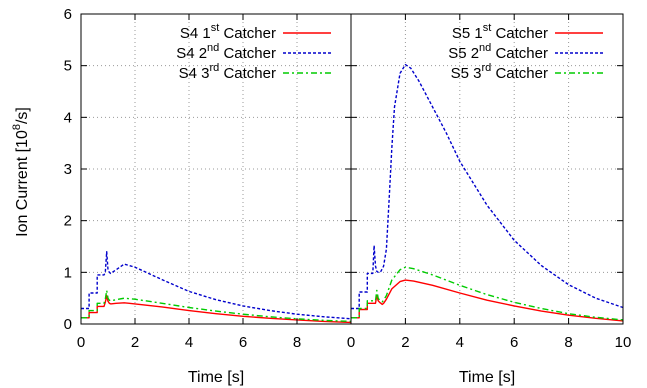 The image size is (647, 388). What do you see at coordinates (189, 342) in the screenshot?
I see `s4-x-tick-label-2: 4` at bounding box center [189, 342].